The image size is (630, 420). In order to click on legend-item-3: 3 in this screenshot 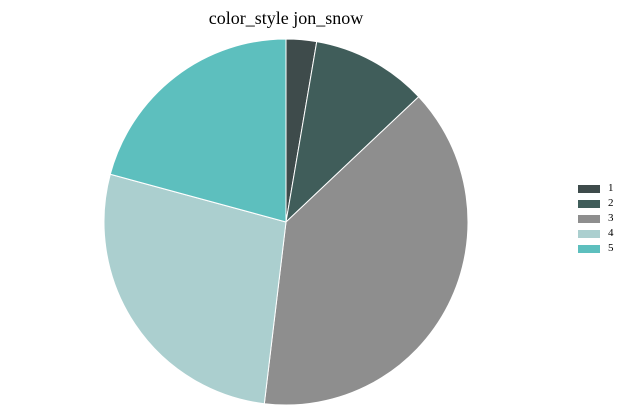, I will do `click(603, 218)`.